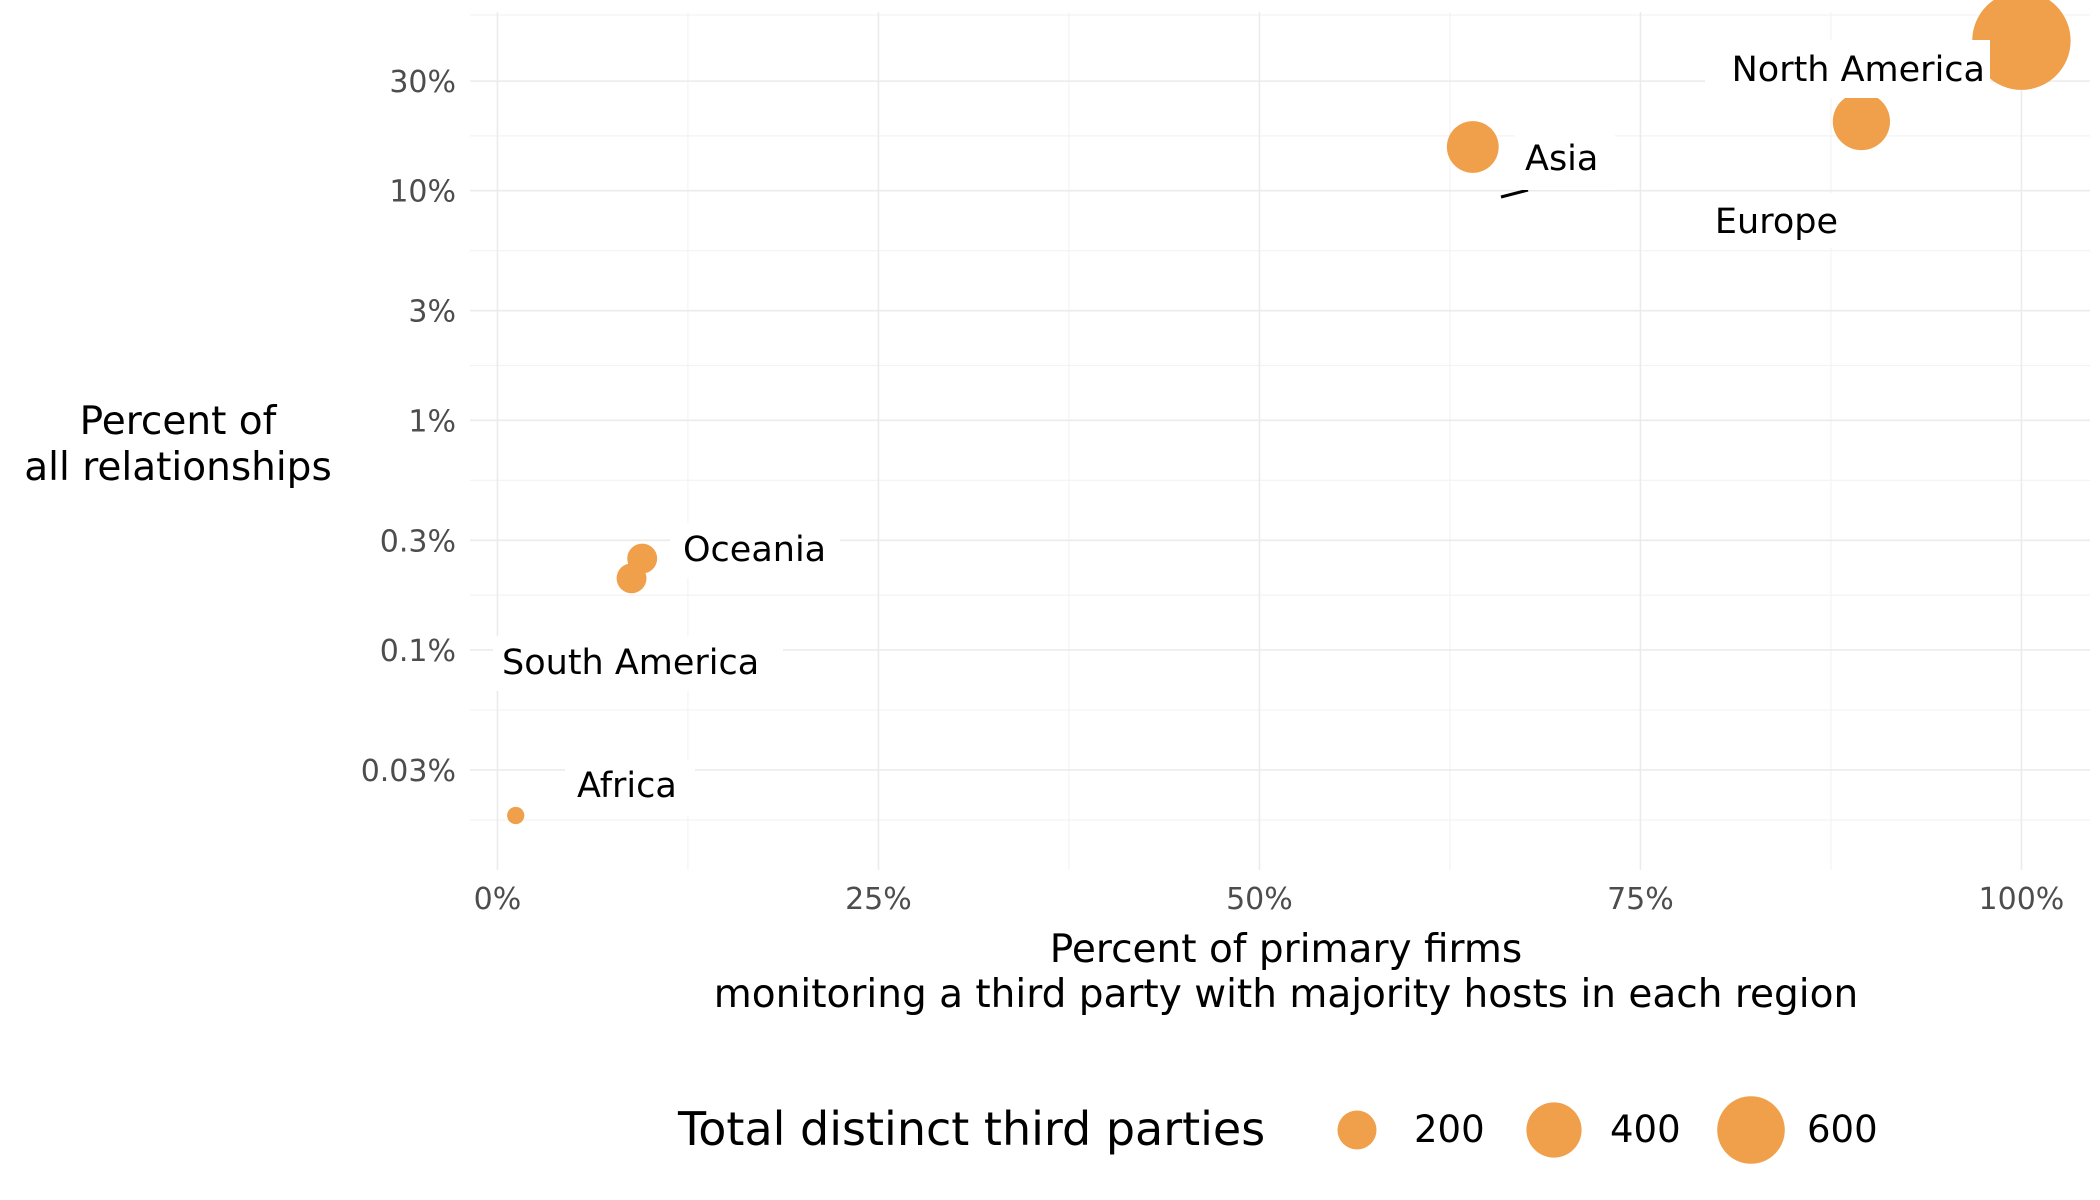 The width and height of the screenshot is (2100, 1200). Describe the element at coordinates (1776, 222) in the screenshot. I see `label-europe: Europe` at that location.